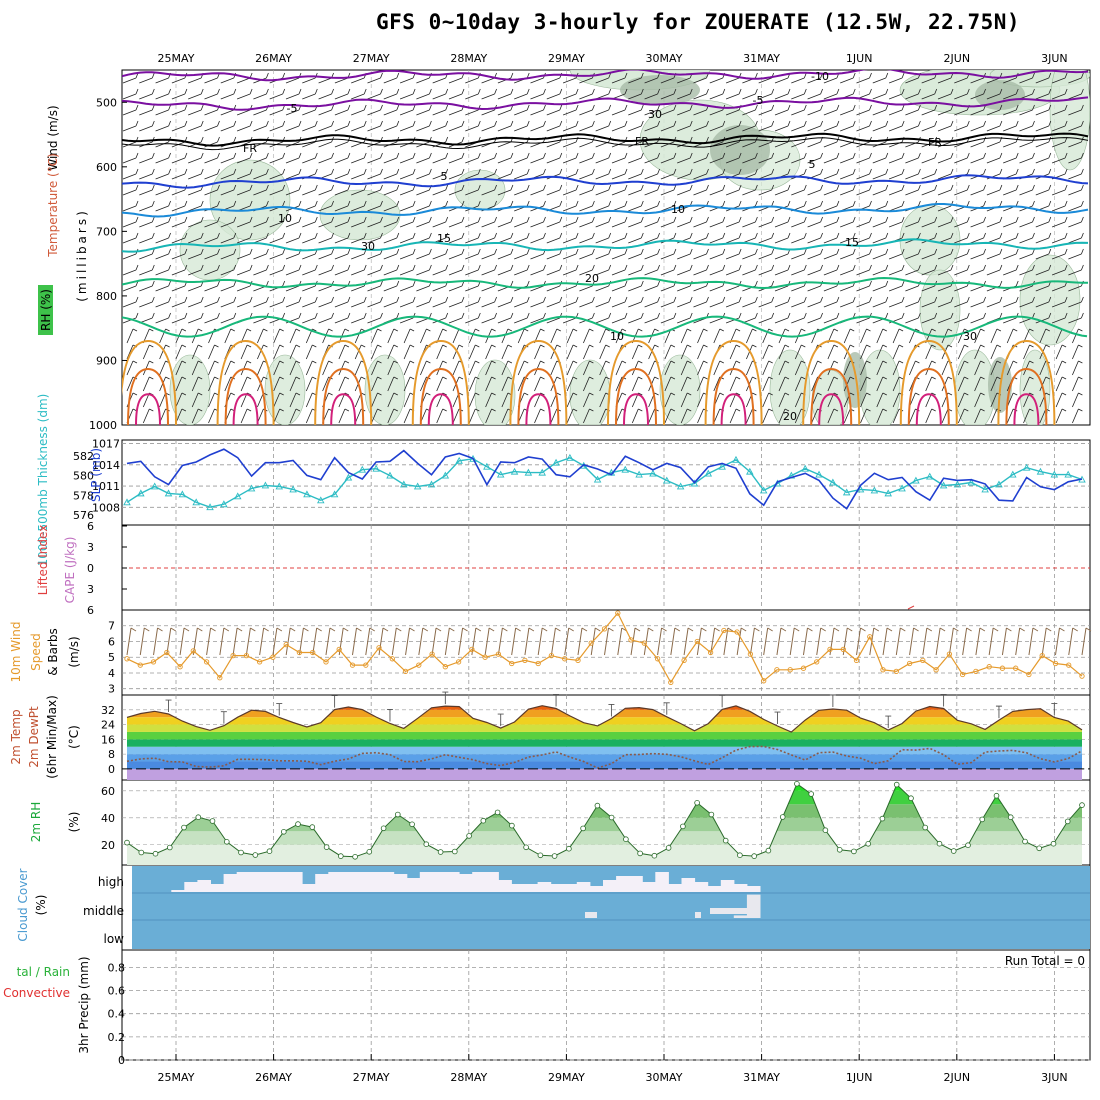  Describe the element at coordinates (660, 90) in the screenshot. I see `rh-shading-dark` at that location.